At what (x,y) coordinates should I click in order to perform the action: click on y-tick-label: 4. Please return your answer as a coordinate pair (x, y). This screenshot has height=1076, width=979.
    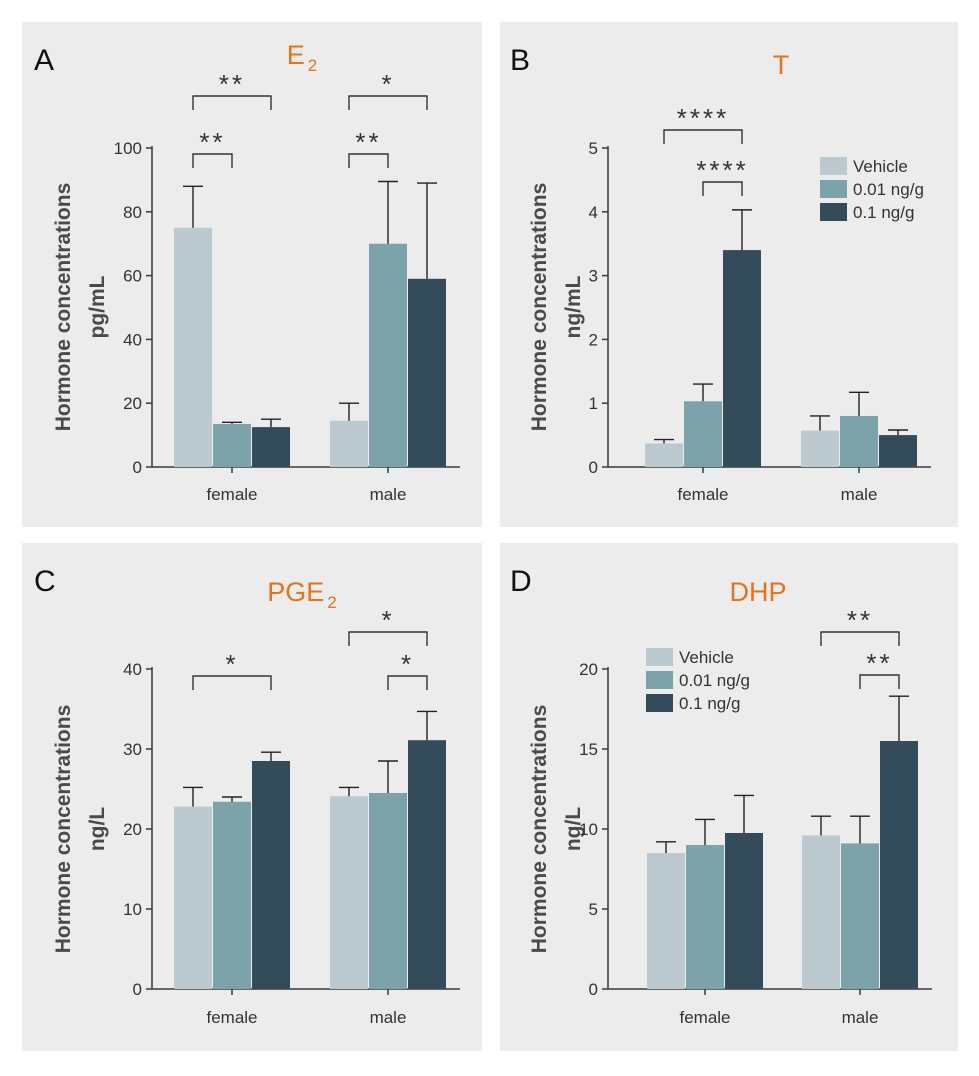
    Looking at the image, I should click on (593, 212).